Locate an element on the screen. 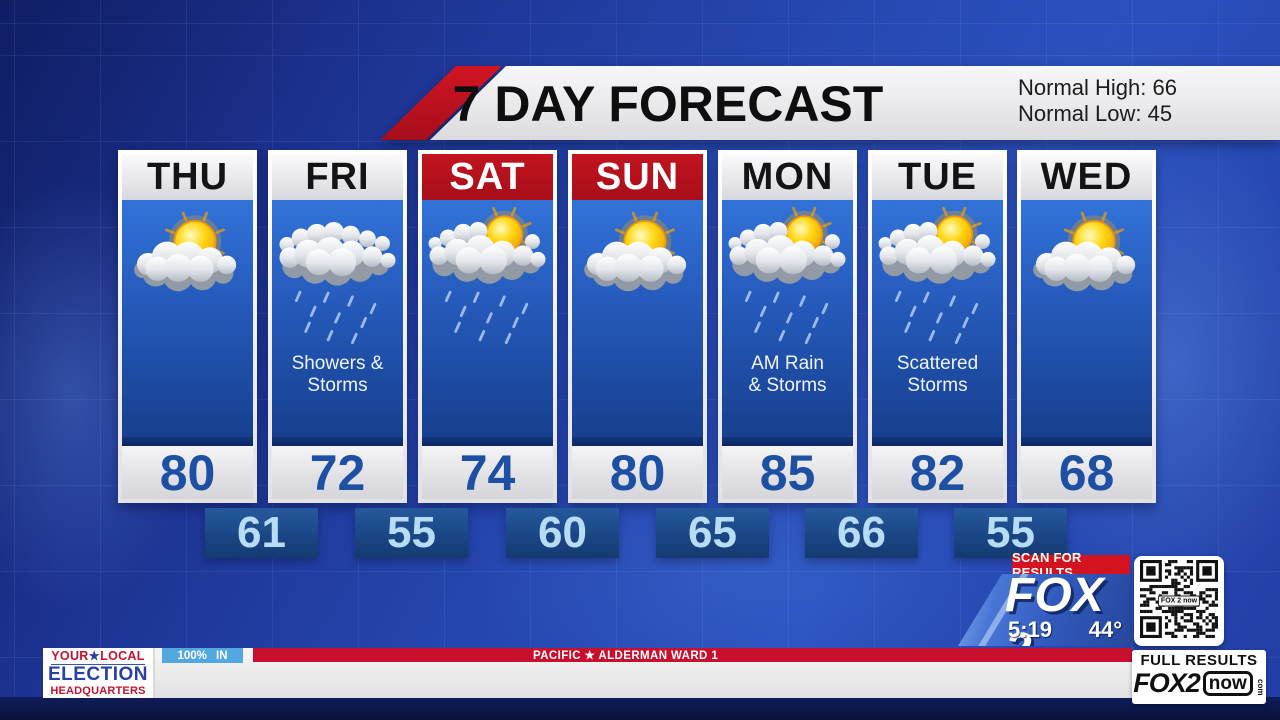 The width and height of the screenshot is (1280, 720). day-body: Scattered Storms is located at coordinates (937, 318).